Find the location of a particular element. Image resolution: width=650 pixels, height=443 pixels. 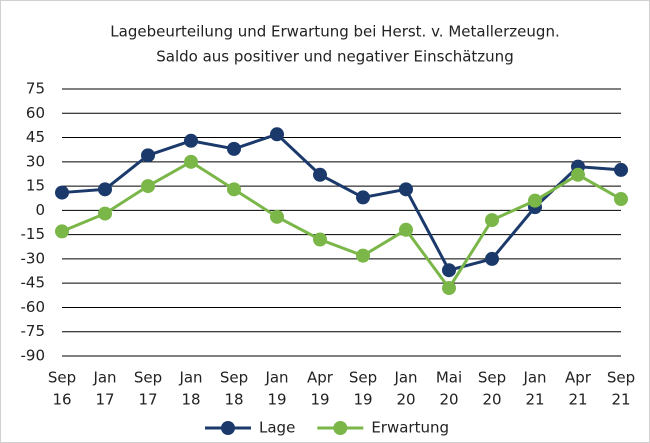

y-tick-label: 45 is located at coordinates (35, 137).